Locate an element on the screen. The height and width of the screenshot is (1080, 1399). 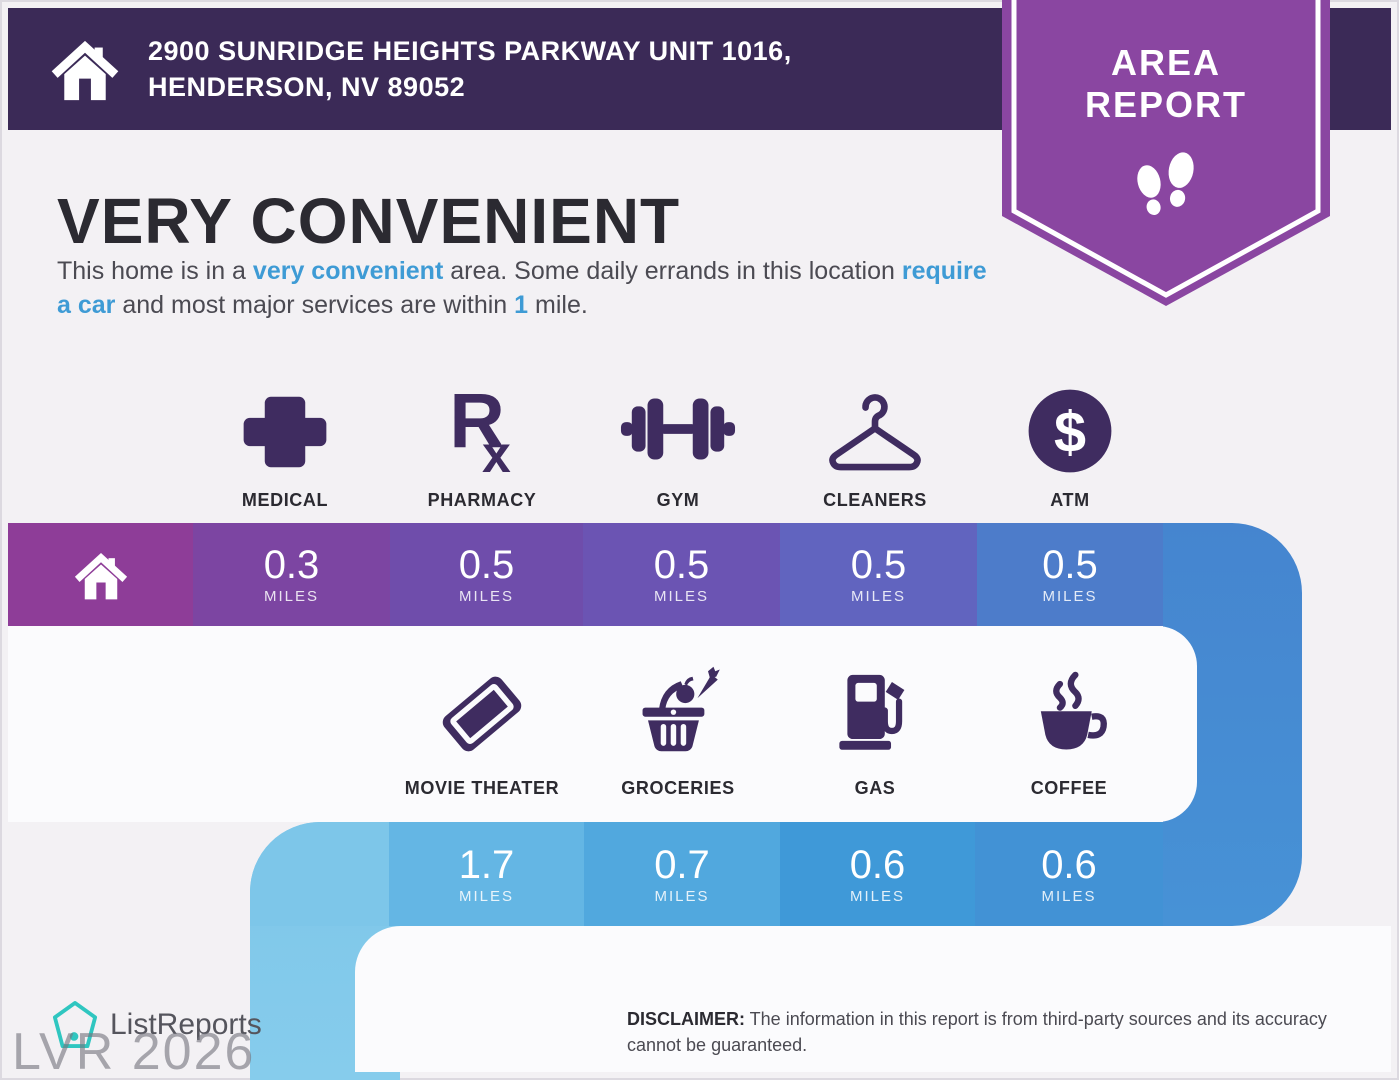
address-line-2: HENDERSON, NV 89052 is located at coordinates (307, 87).